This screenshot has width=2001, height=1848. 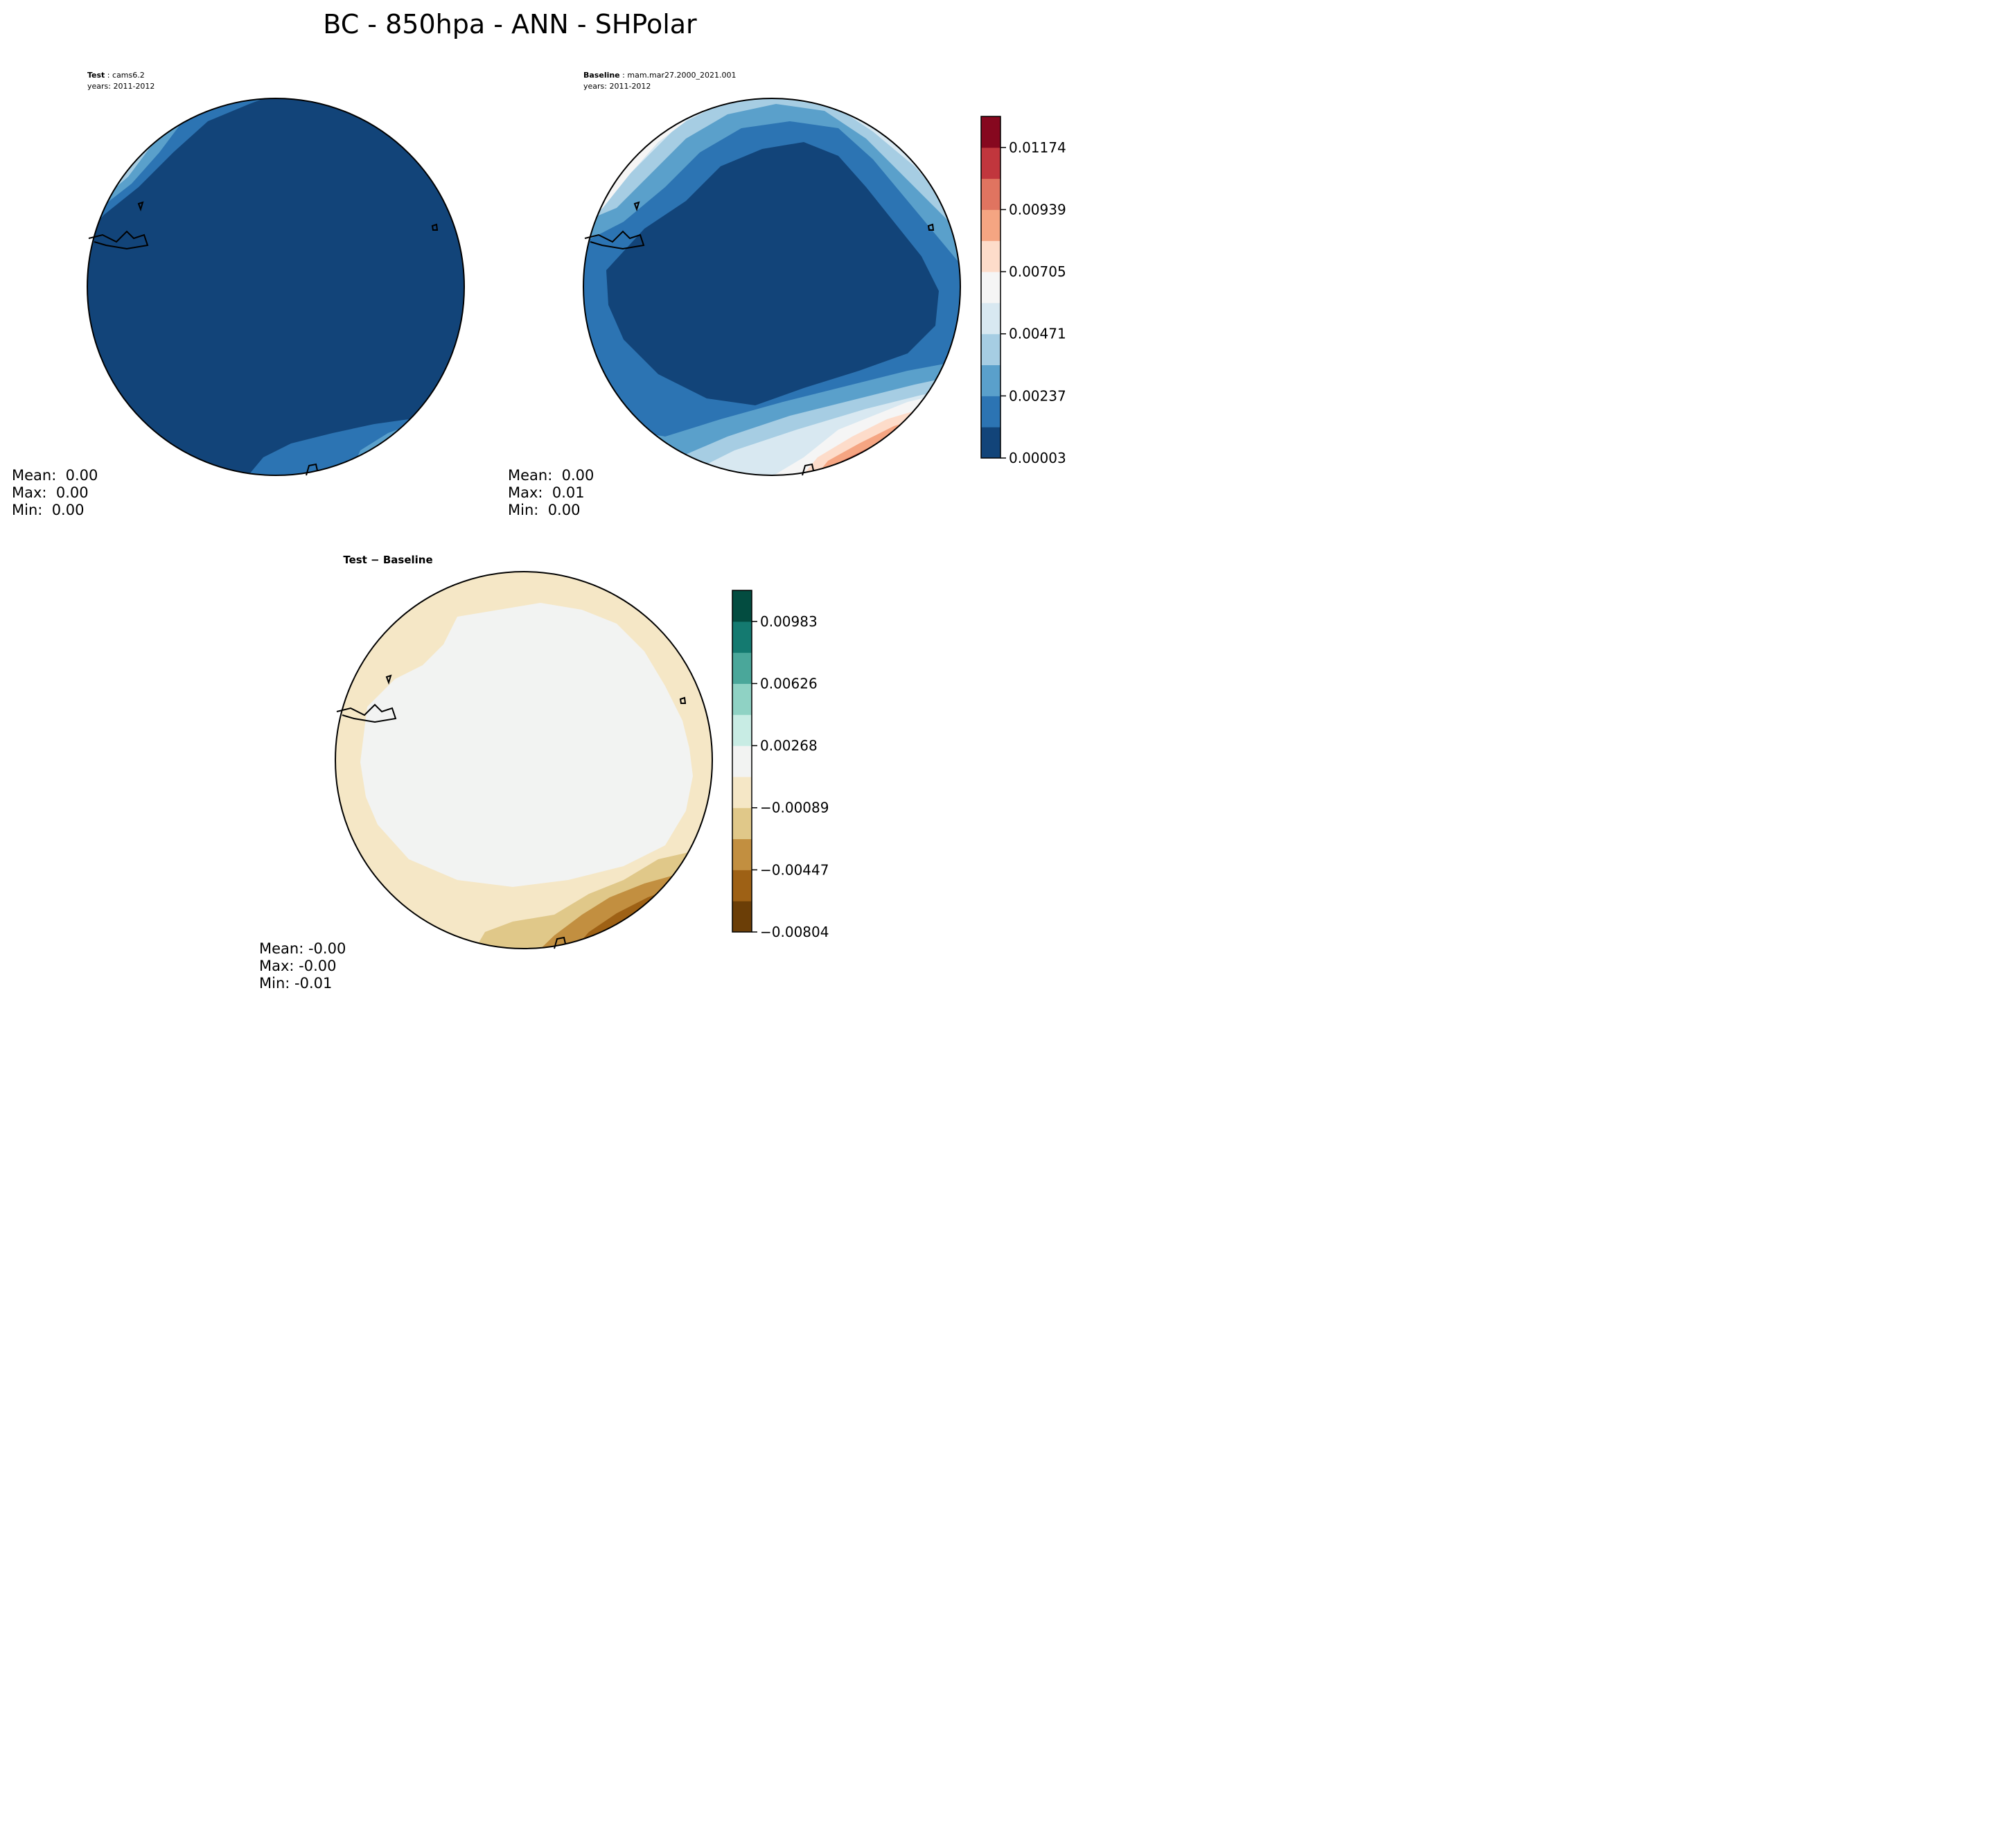 I want to click on absolute-colorbar-tick-label: 0.00237, so click(x=1037, y=395).